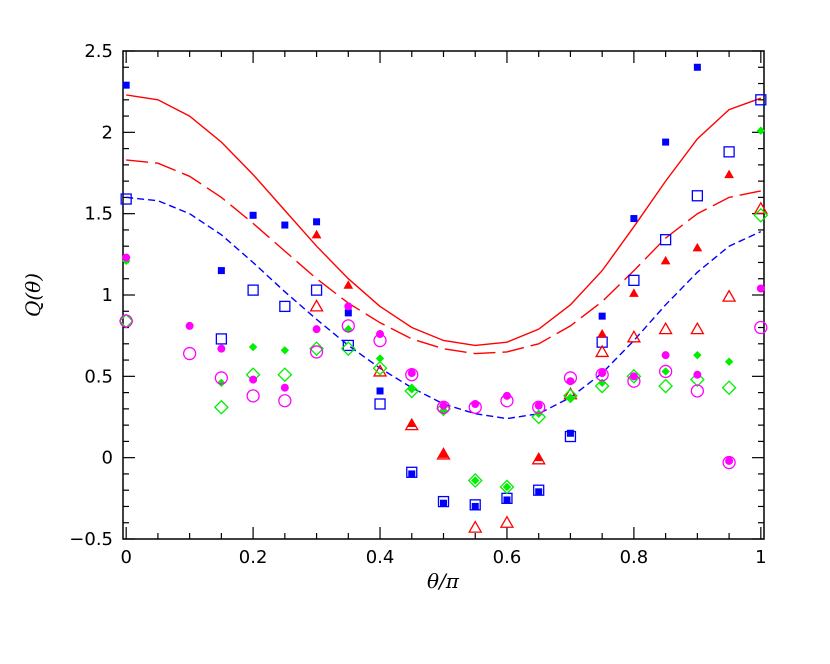 The width and height of the screenshot is (830, 664). Describe the element at coordinates (98, 376) in the screenshot. I see `y-tick-label: 0.5` at that location.